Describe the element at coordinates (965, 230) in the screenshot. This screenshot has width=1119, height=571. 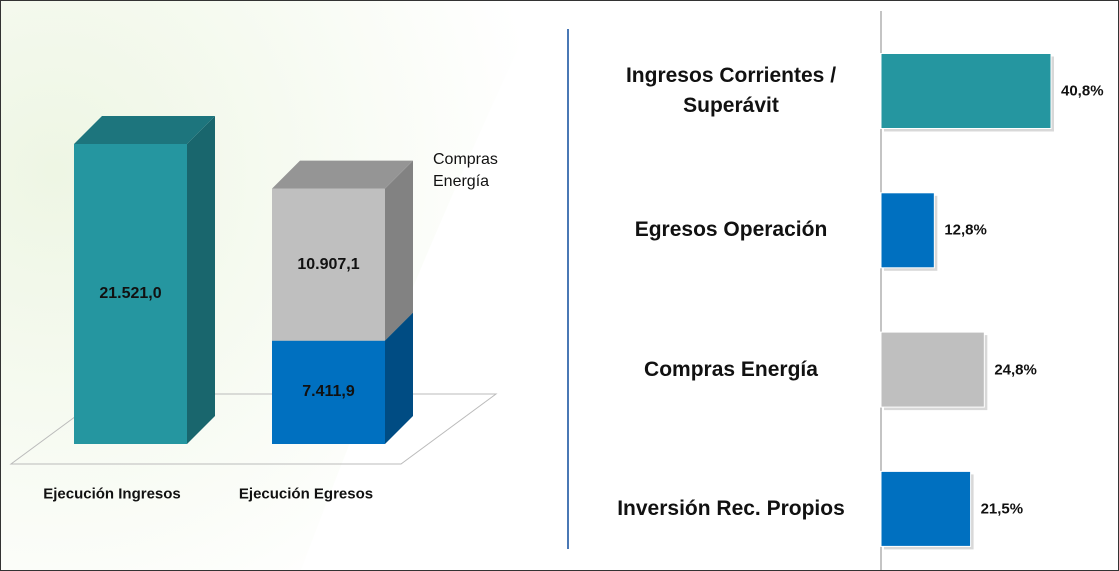
I see `value-label: 12,8%` at that location.